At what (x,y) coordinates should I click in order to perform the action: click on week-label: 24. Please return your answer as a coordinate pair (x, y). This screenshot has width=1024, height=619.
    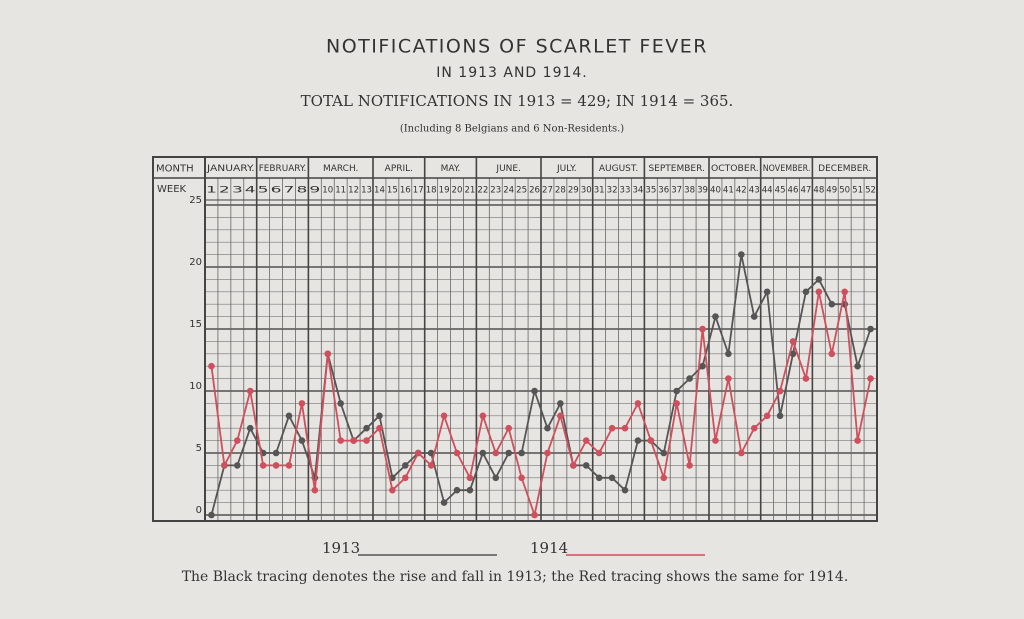
    Looking at the image, I should click on (508, 191).